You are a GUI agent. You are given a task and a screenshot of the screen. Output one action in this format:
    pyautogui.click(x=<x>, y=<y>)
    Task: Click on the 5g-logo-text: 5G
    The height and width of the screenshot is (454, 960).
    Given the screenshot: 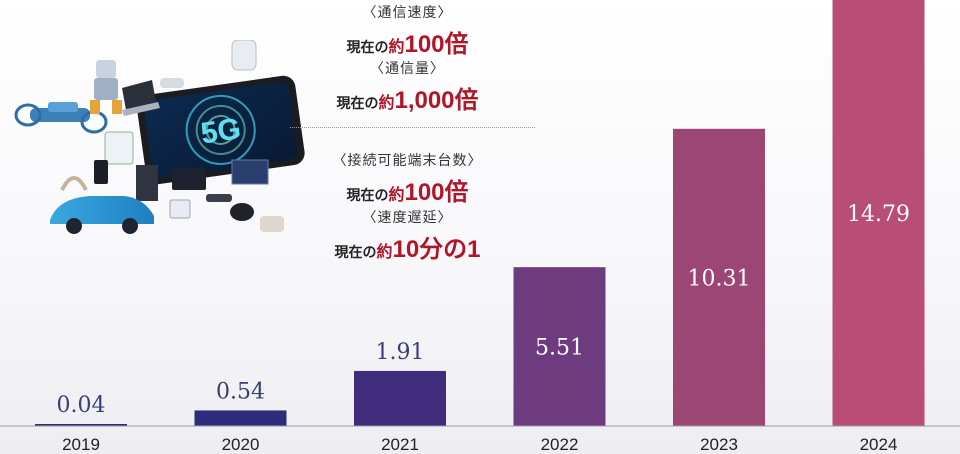 What is the action you would take?
    pyautogui.click(x=221, y=131)
    